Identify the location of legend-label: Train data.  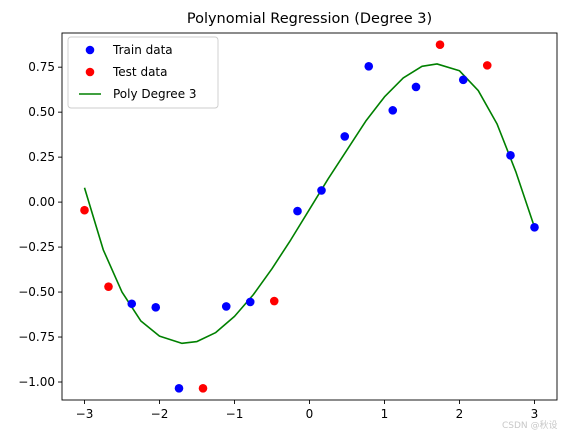
(142, 50).